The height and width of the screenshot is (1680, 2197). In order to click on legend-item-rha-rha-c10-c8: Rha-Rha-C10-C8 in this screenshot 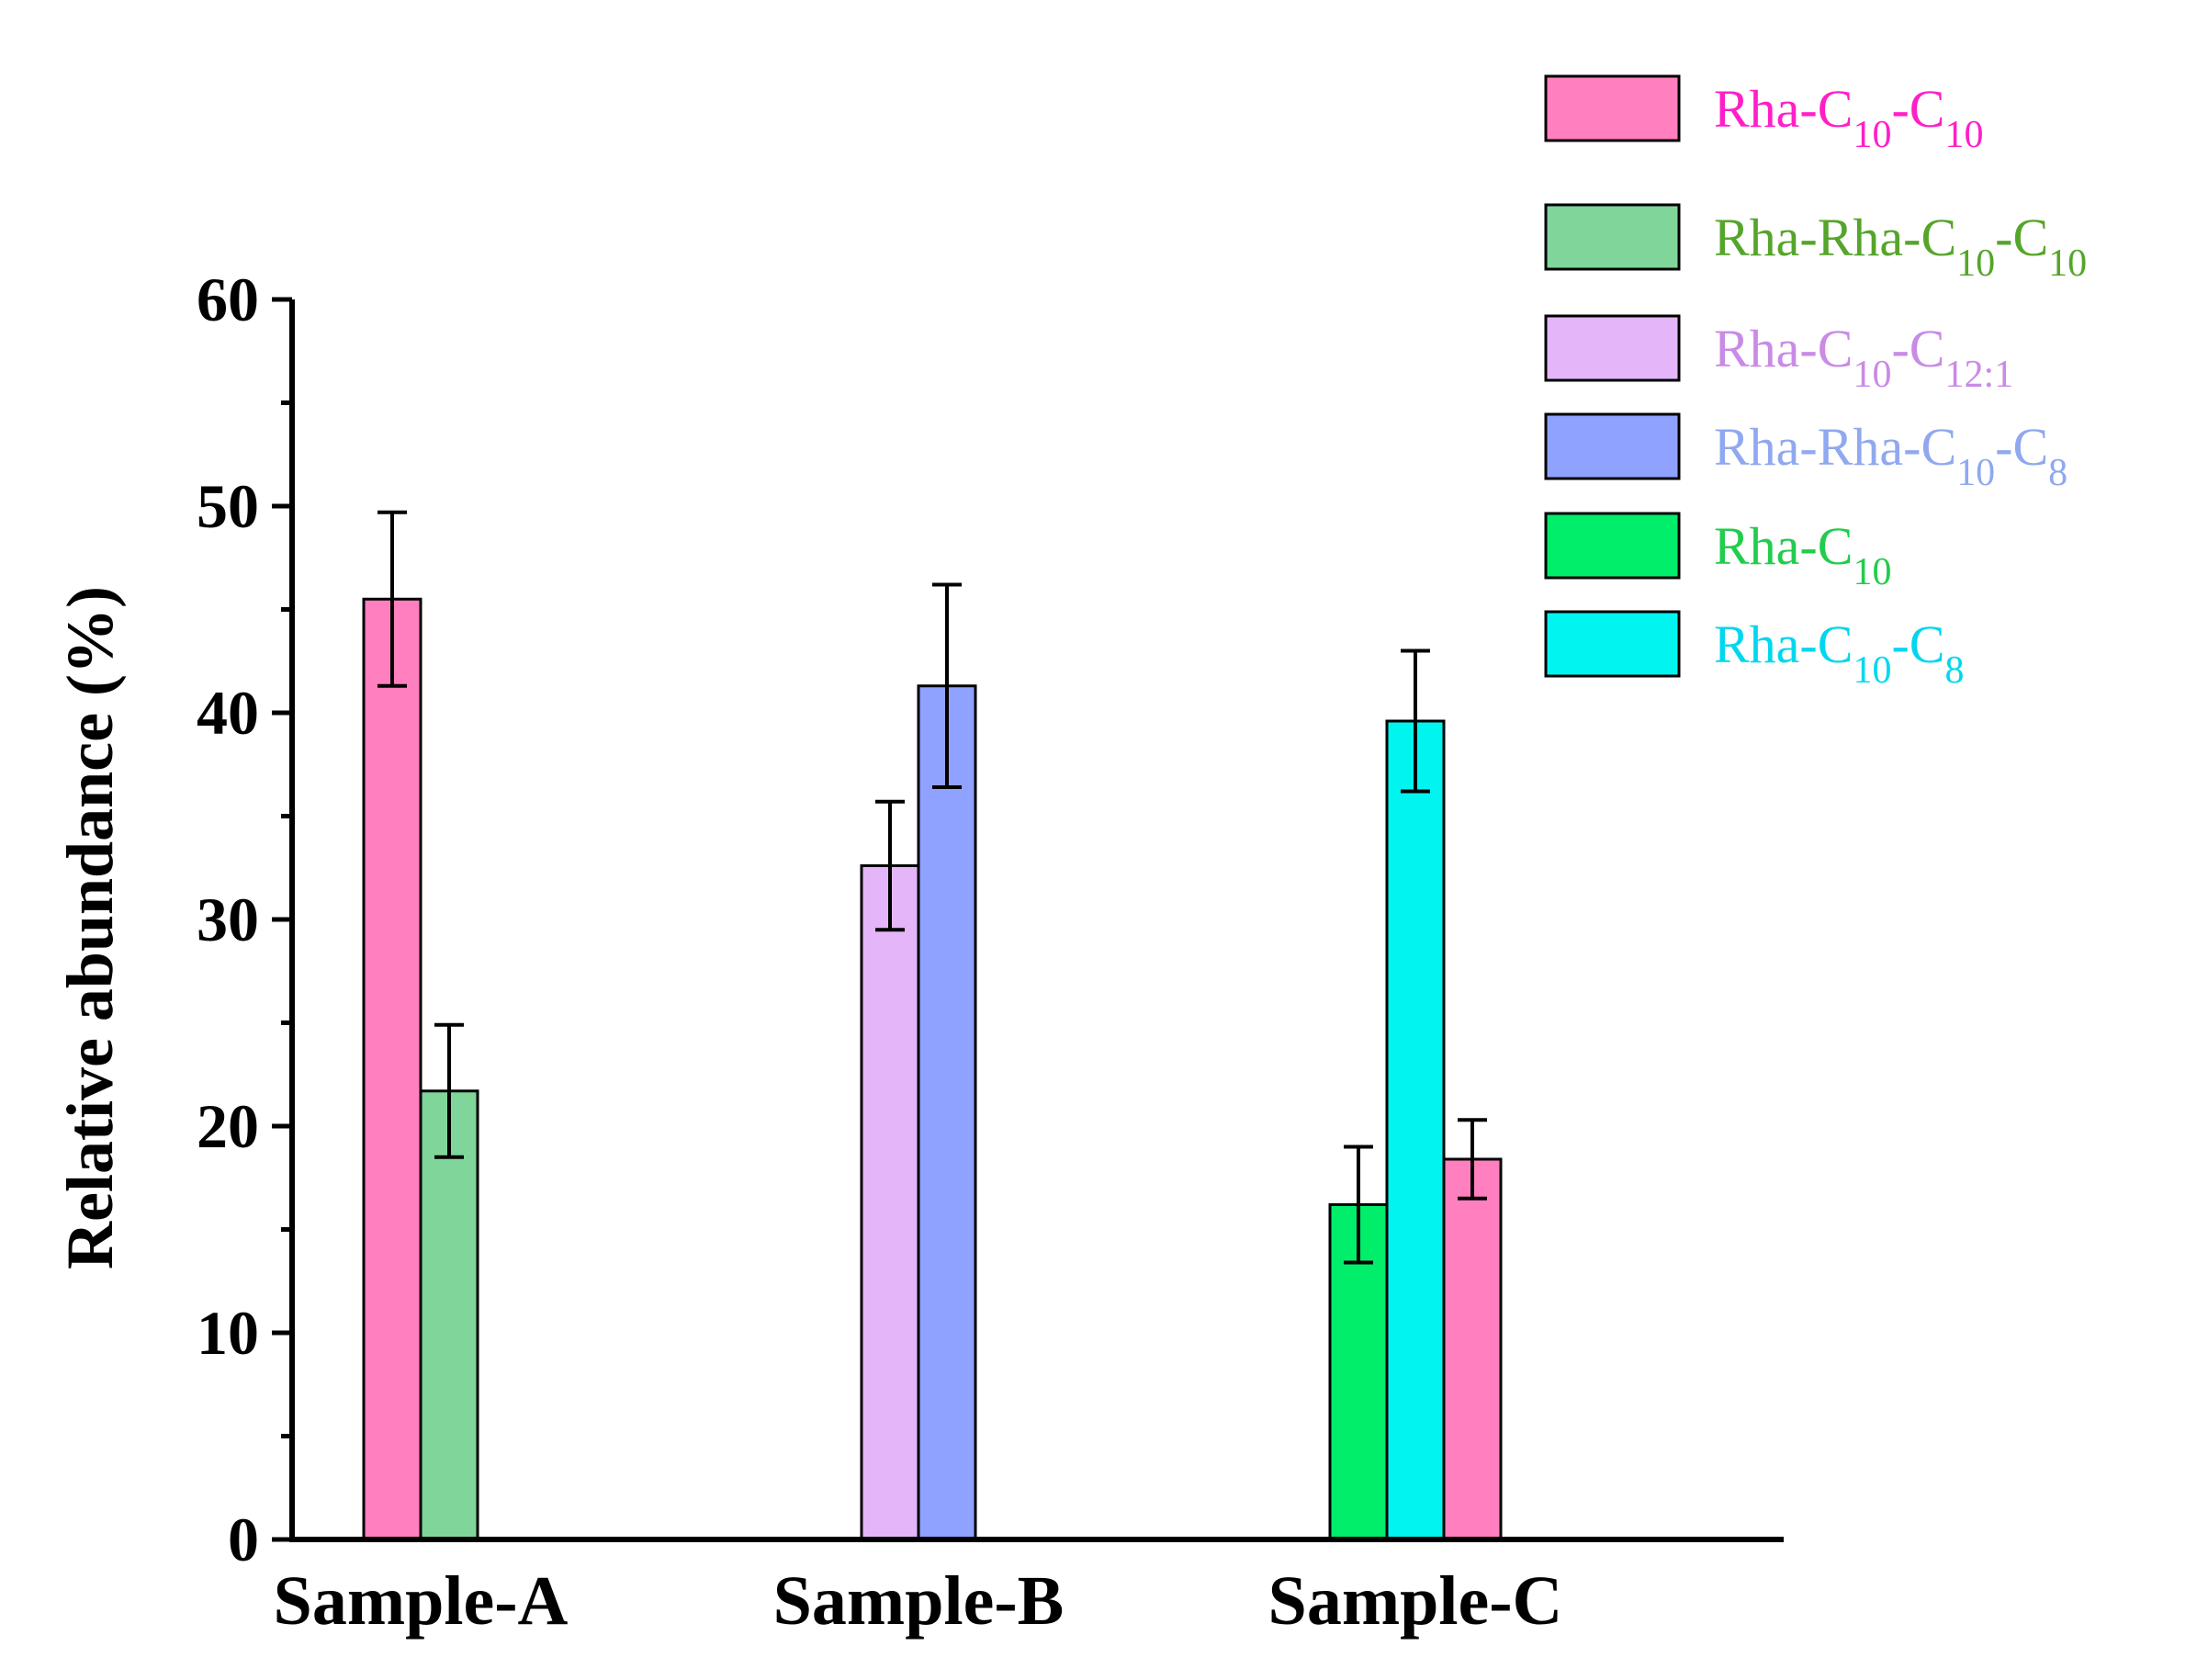, I will do `click(1805, 453)`.